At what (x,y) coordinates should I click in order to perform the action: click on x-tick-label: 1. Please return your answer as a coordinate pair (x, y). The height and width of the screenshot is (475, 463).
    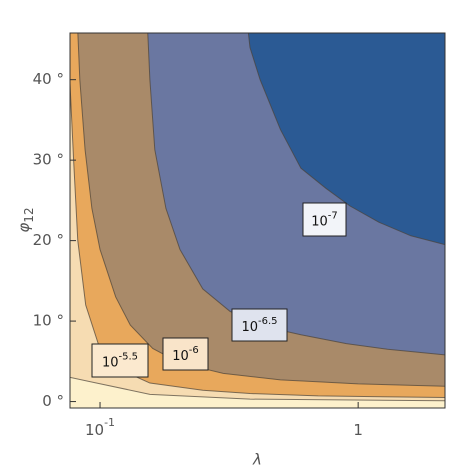
    Looking at the image, I should click on (358, 430).